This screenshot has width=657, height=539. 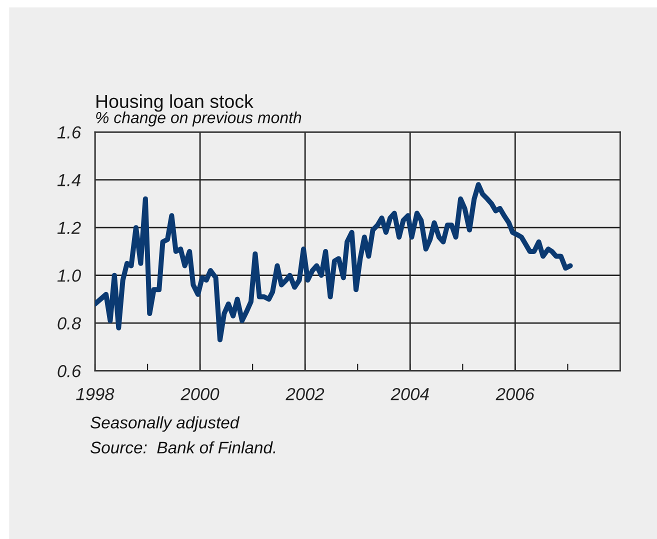 What do you see at coordinates (175, 103) in the screenshot?
I see `chart-title: Housing loan stock` at bounding box center [175, 103].